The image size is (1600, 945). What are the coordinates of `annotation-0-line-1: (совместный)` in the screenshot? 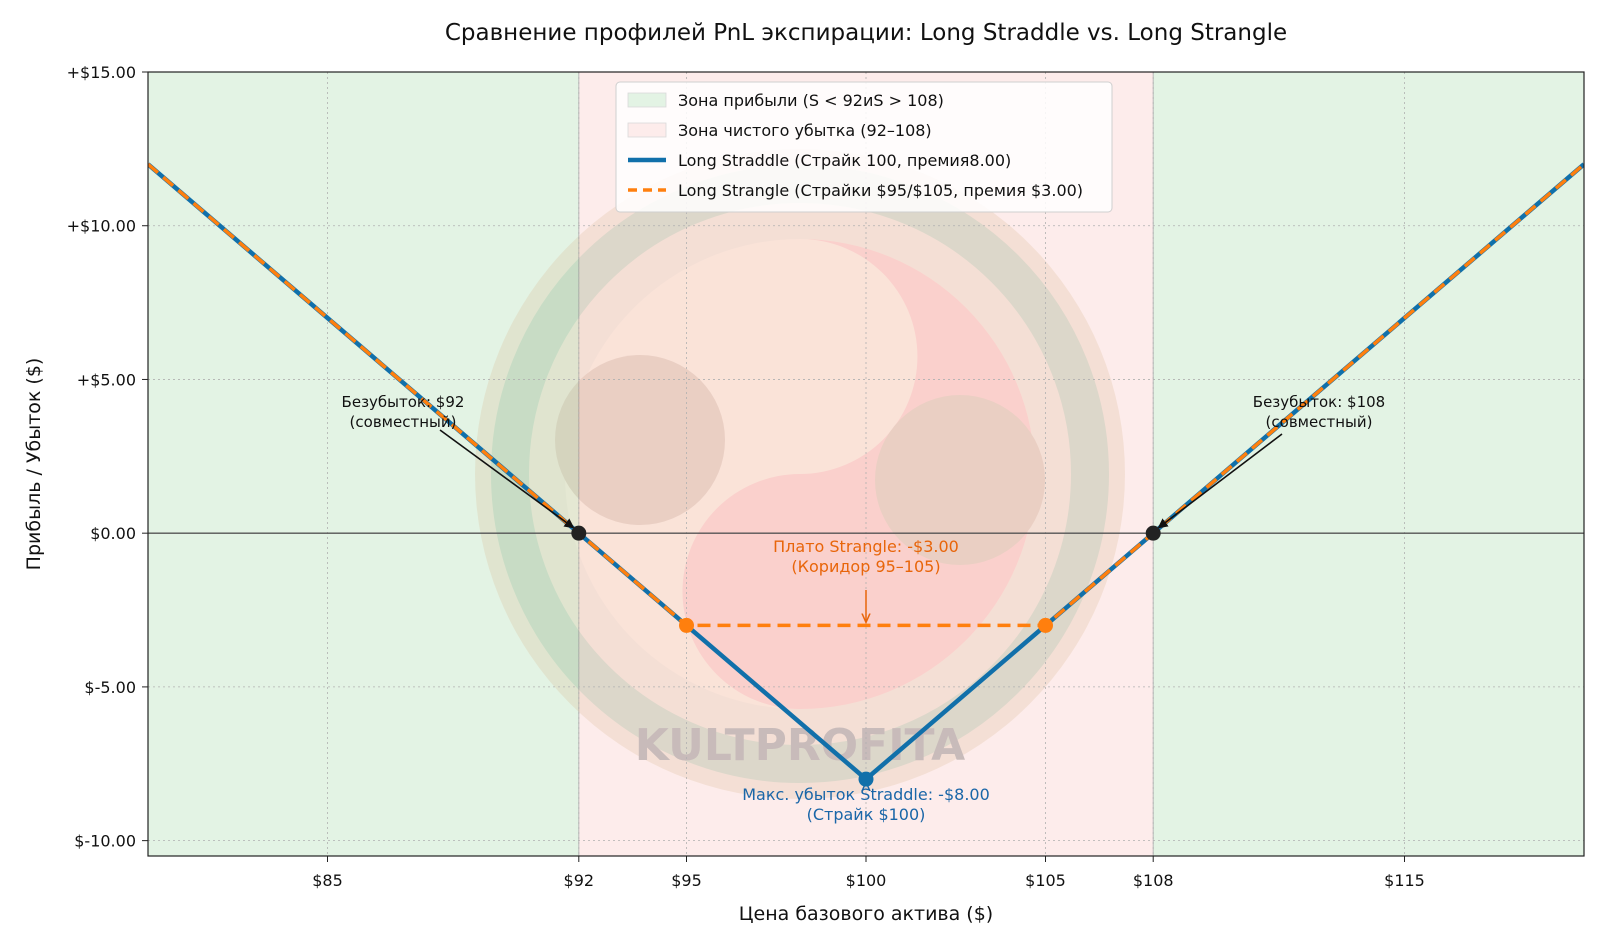 It's located at (403, 422).